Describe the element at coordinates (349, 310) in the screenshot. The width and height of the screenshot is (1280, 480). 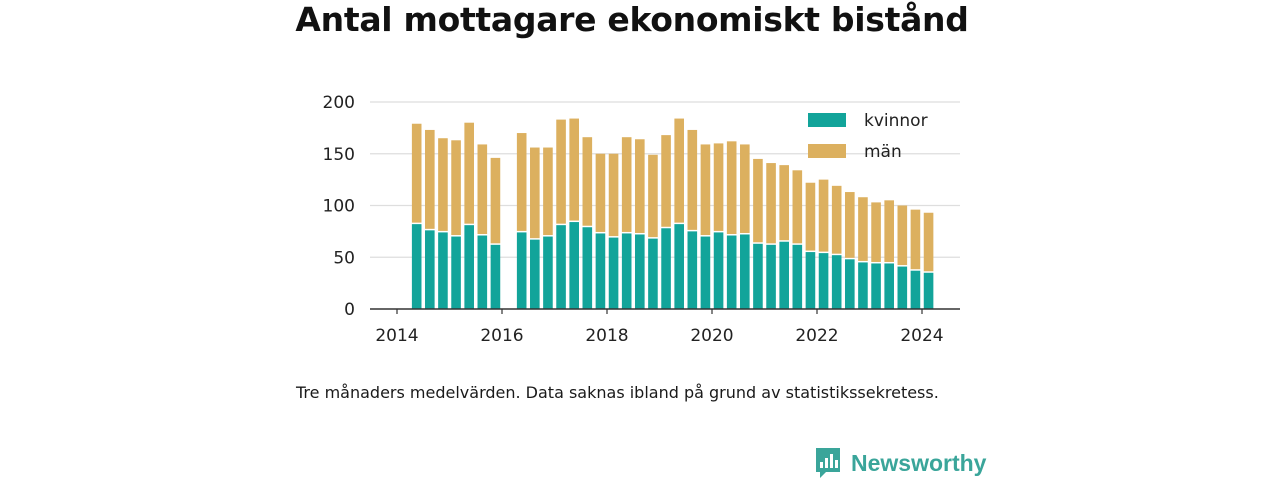
I see `y-tick-label: 0` at that location.